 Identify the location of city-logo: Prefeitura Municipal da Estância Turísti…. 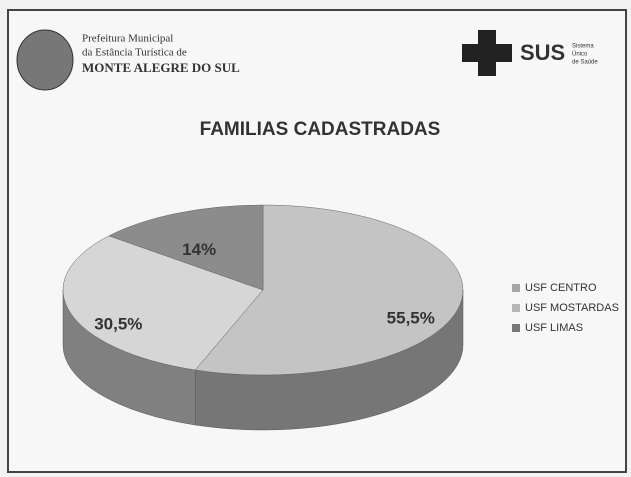
(128, 60).